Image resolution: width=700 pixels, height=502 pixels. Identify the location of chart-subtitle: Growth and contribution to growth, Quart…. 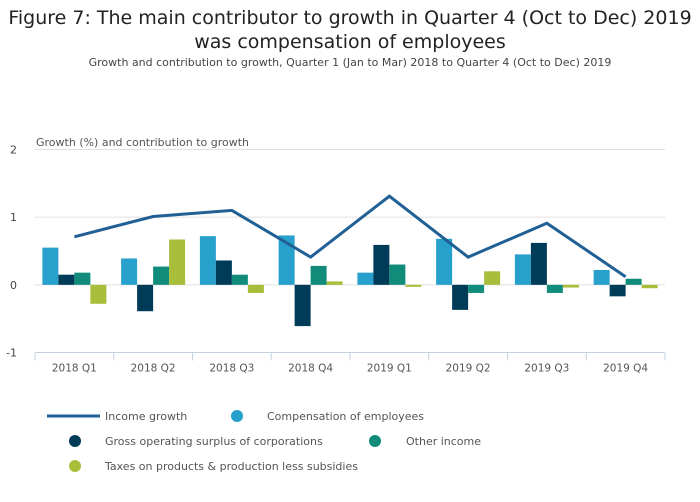
(350, 62).